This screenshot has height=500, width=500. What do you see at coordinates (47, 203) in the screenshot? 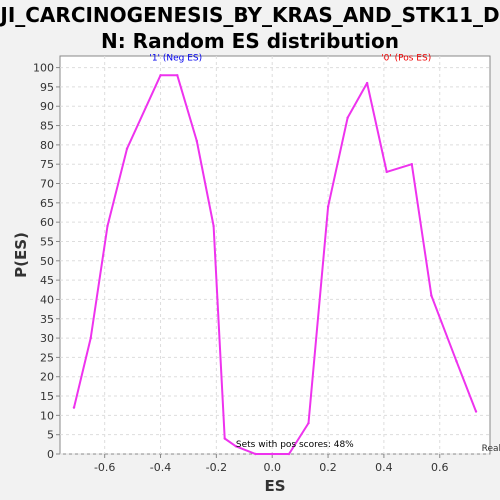
I see `y-tick-label: 65` at bounding box center [47, 203].